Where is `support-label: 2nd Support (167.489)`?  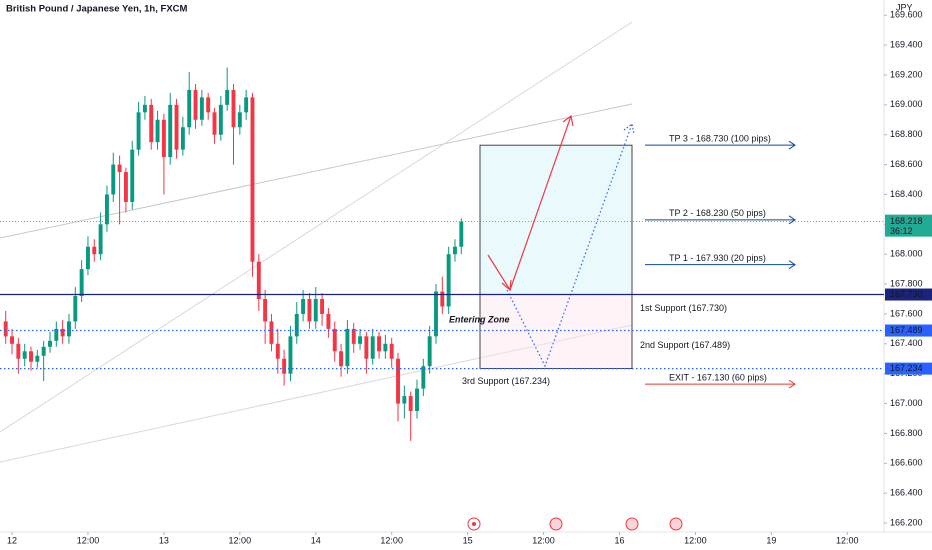
support-label: 2nd Support (167.489) is located at coordinates (685, 345).